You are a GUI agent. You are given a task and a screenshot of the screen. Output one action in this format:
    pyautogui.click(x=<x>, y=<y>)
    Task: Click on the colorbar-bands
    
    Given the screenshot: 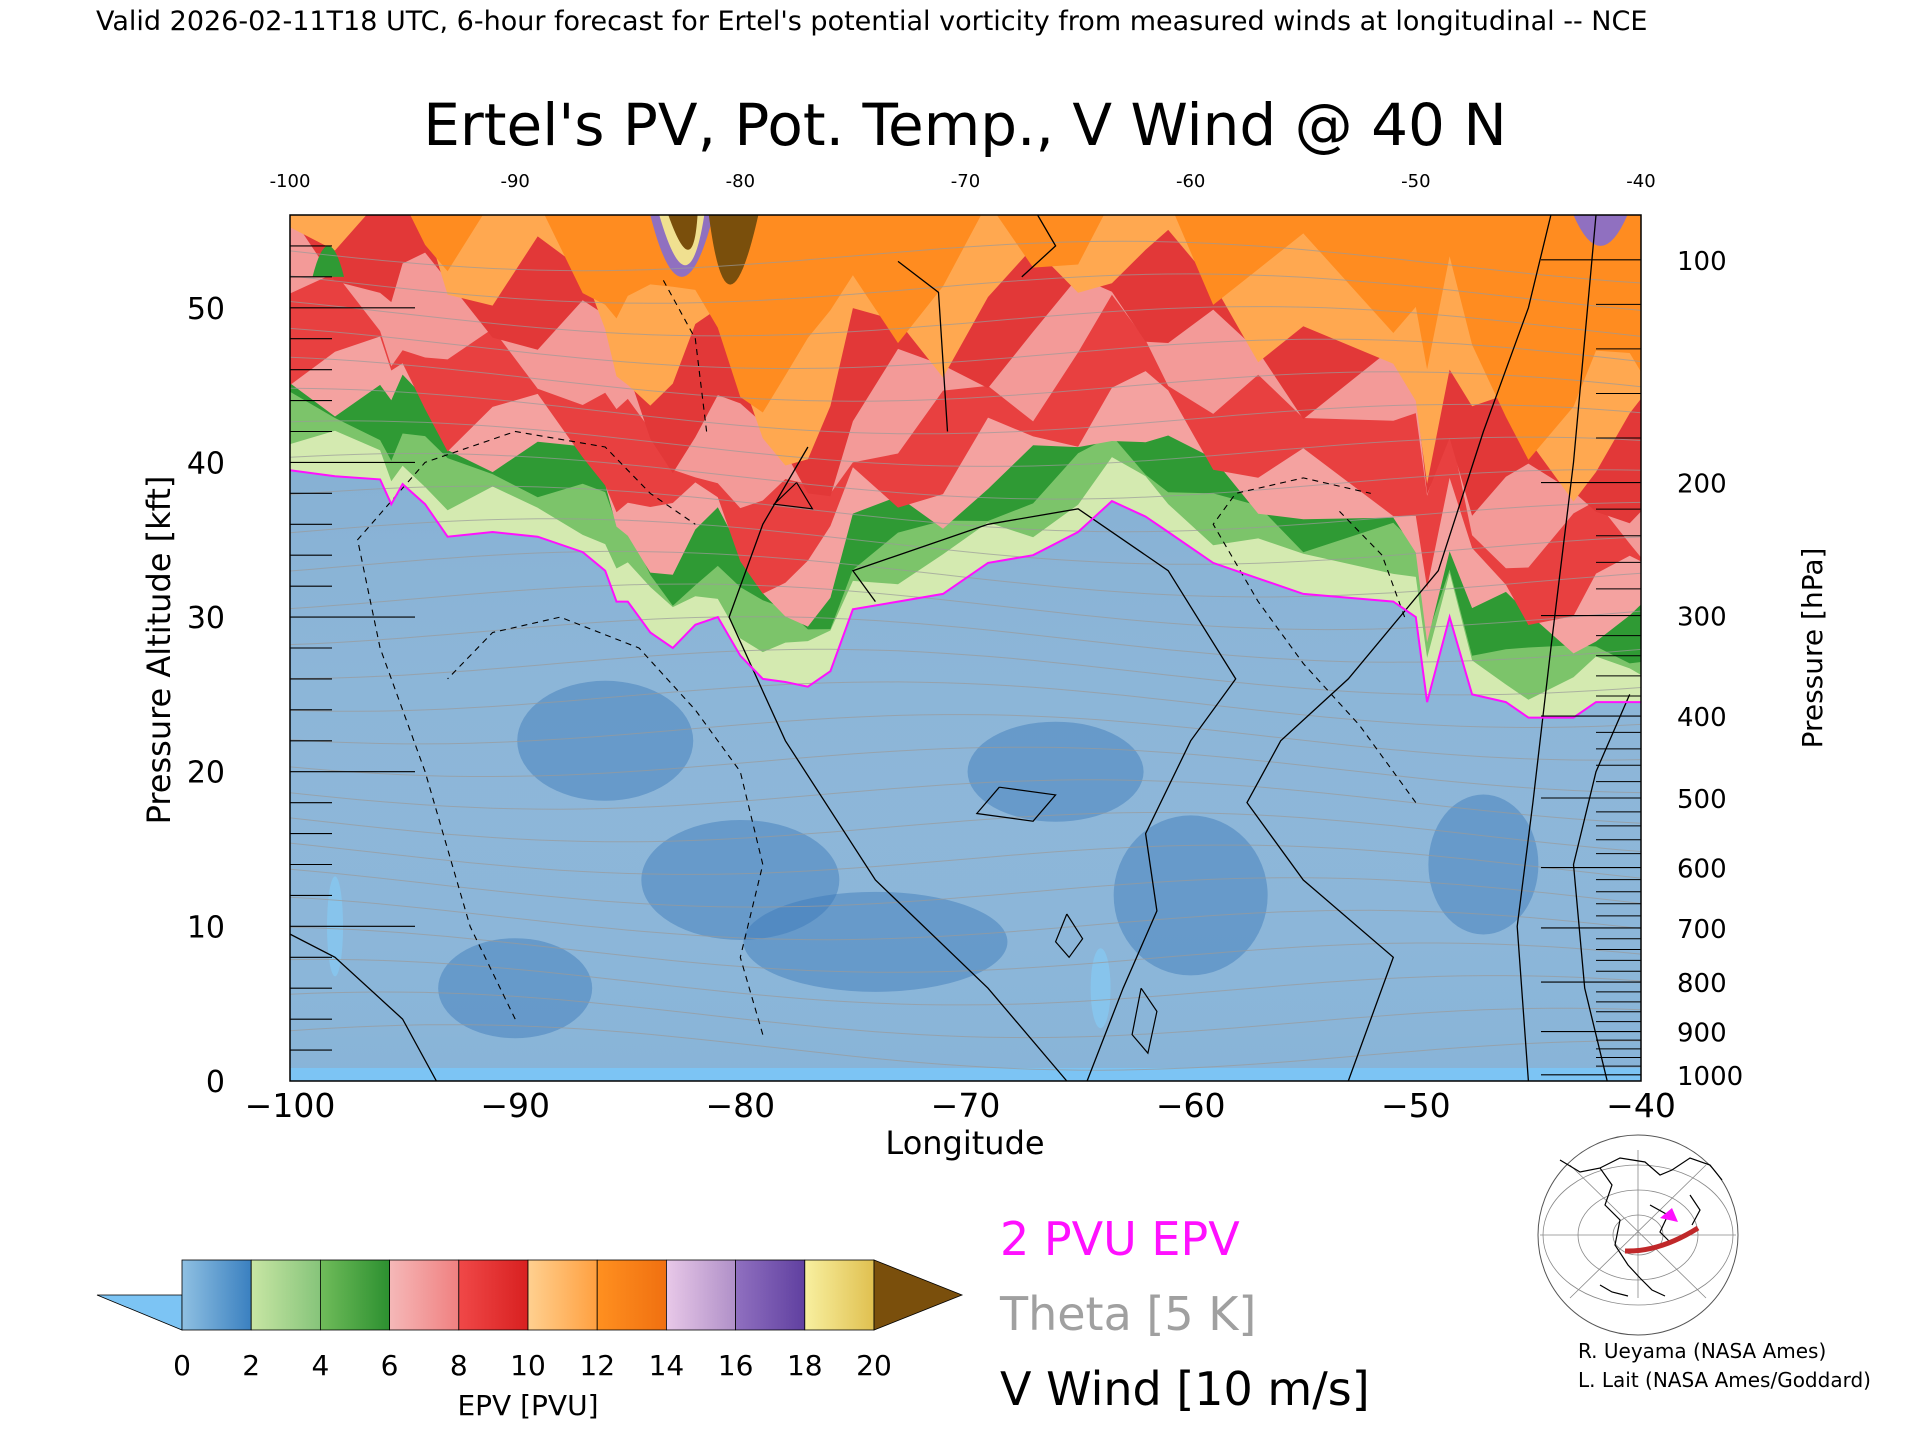 What is the action you would take?
    pyautogui.click(x=528, y=1295)
    